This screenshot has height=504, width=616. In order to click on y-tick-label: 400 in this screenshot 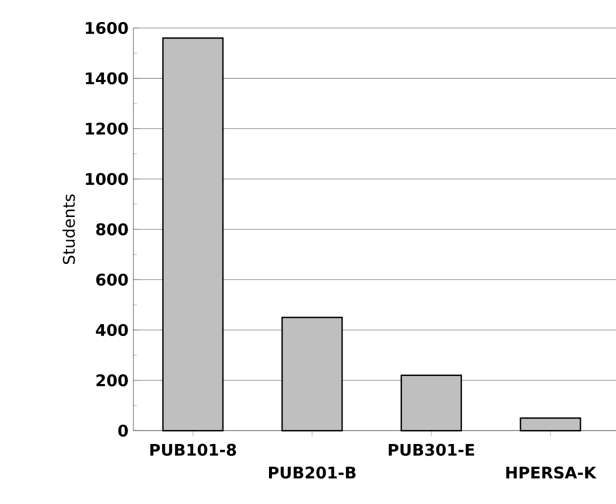, I will do `click(112, 330)`.